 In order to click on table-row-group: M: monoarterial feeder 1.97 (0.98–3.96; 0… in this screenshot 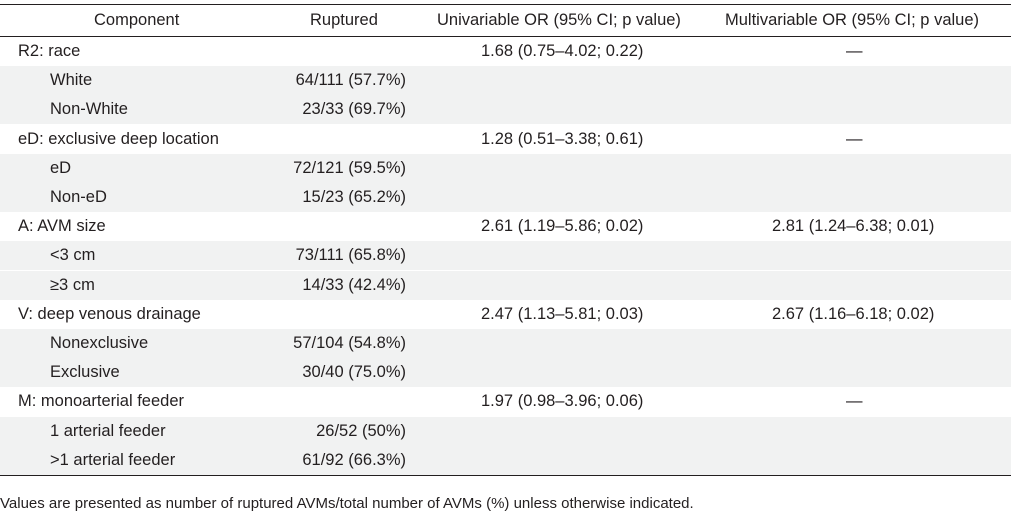, I will do `click(505, 401)`.